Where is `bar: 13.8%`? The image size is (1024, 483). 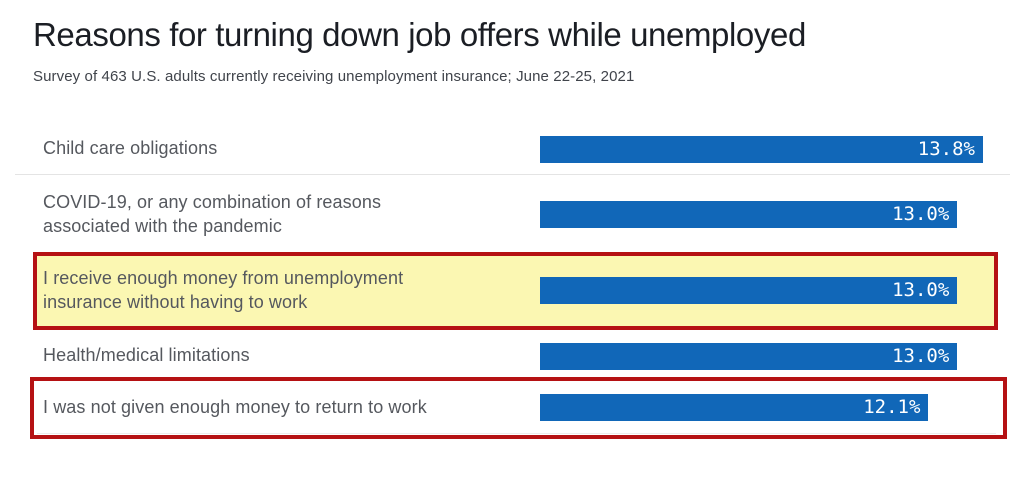
bar: 13.8% is located at coordinates (761, 149).